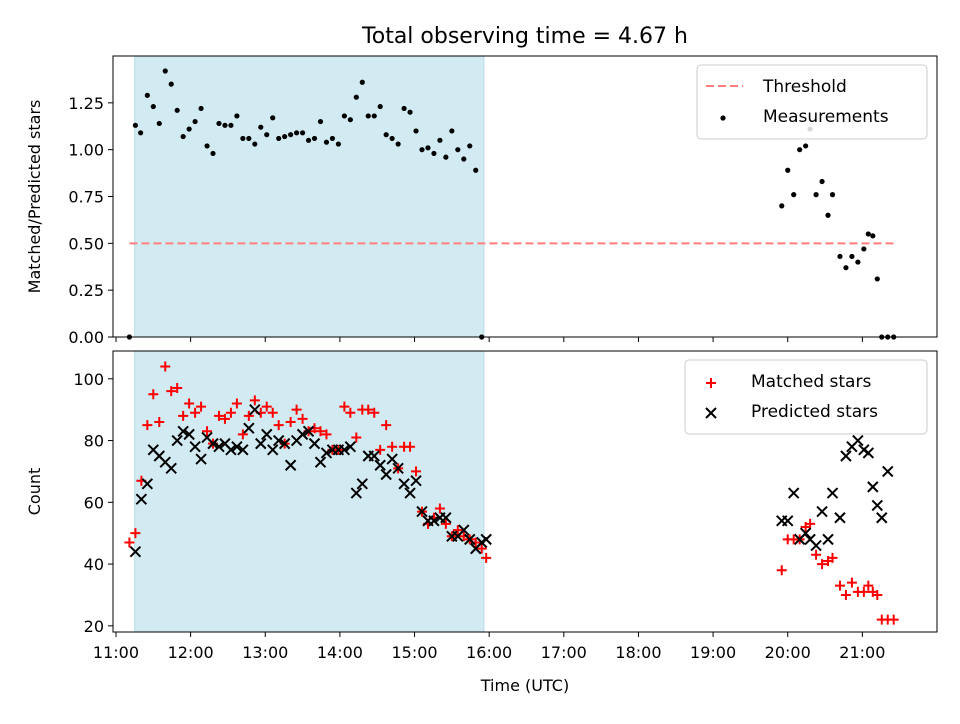 This screenshot has width=960, height=724. What do you see at coordinates (638, 652) in the screenshot?
I see `x-tick-label: 18:00` at bounding box center [638, 652].